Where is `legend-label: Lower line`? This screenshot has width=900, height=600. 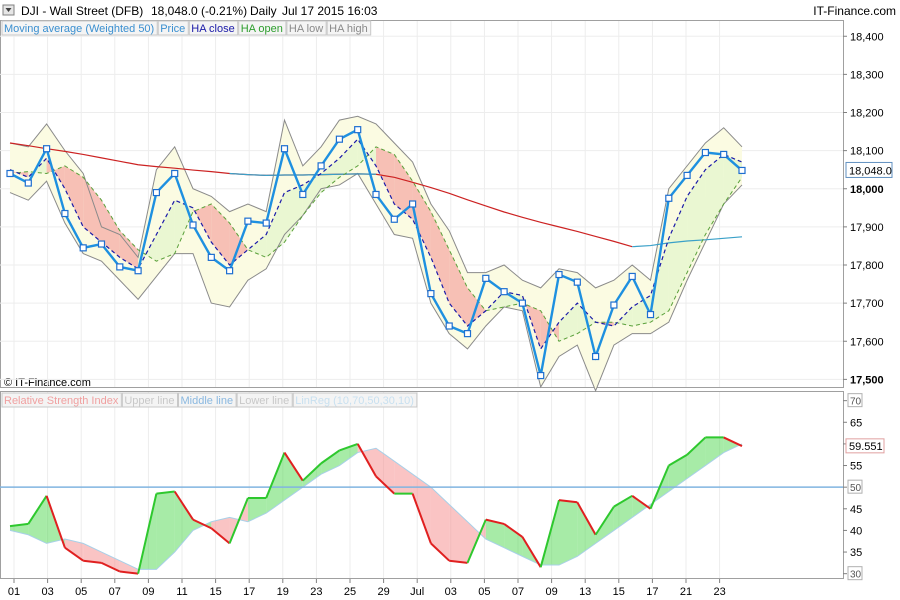
legend-label: Lower line is located at coordinates (264, 401).